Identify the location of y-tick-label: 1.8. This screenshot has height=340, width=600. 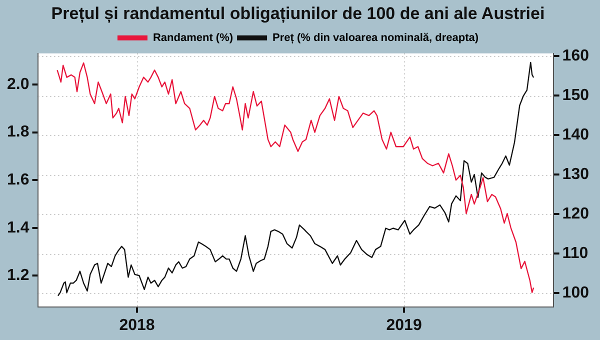
(18, 132).